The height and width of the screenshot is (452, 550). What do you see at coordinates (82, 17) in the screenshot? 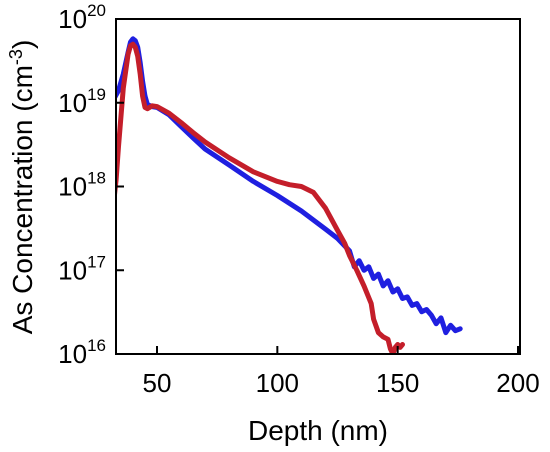
I see `y-tick-label: 1020` at bounding box center [82, 17].